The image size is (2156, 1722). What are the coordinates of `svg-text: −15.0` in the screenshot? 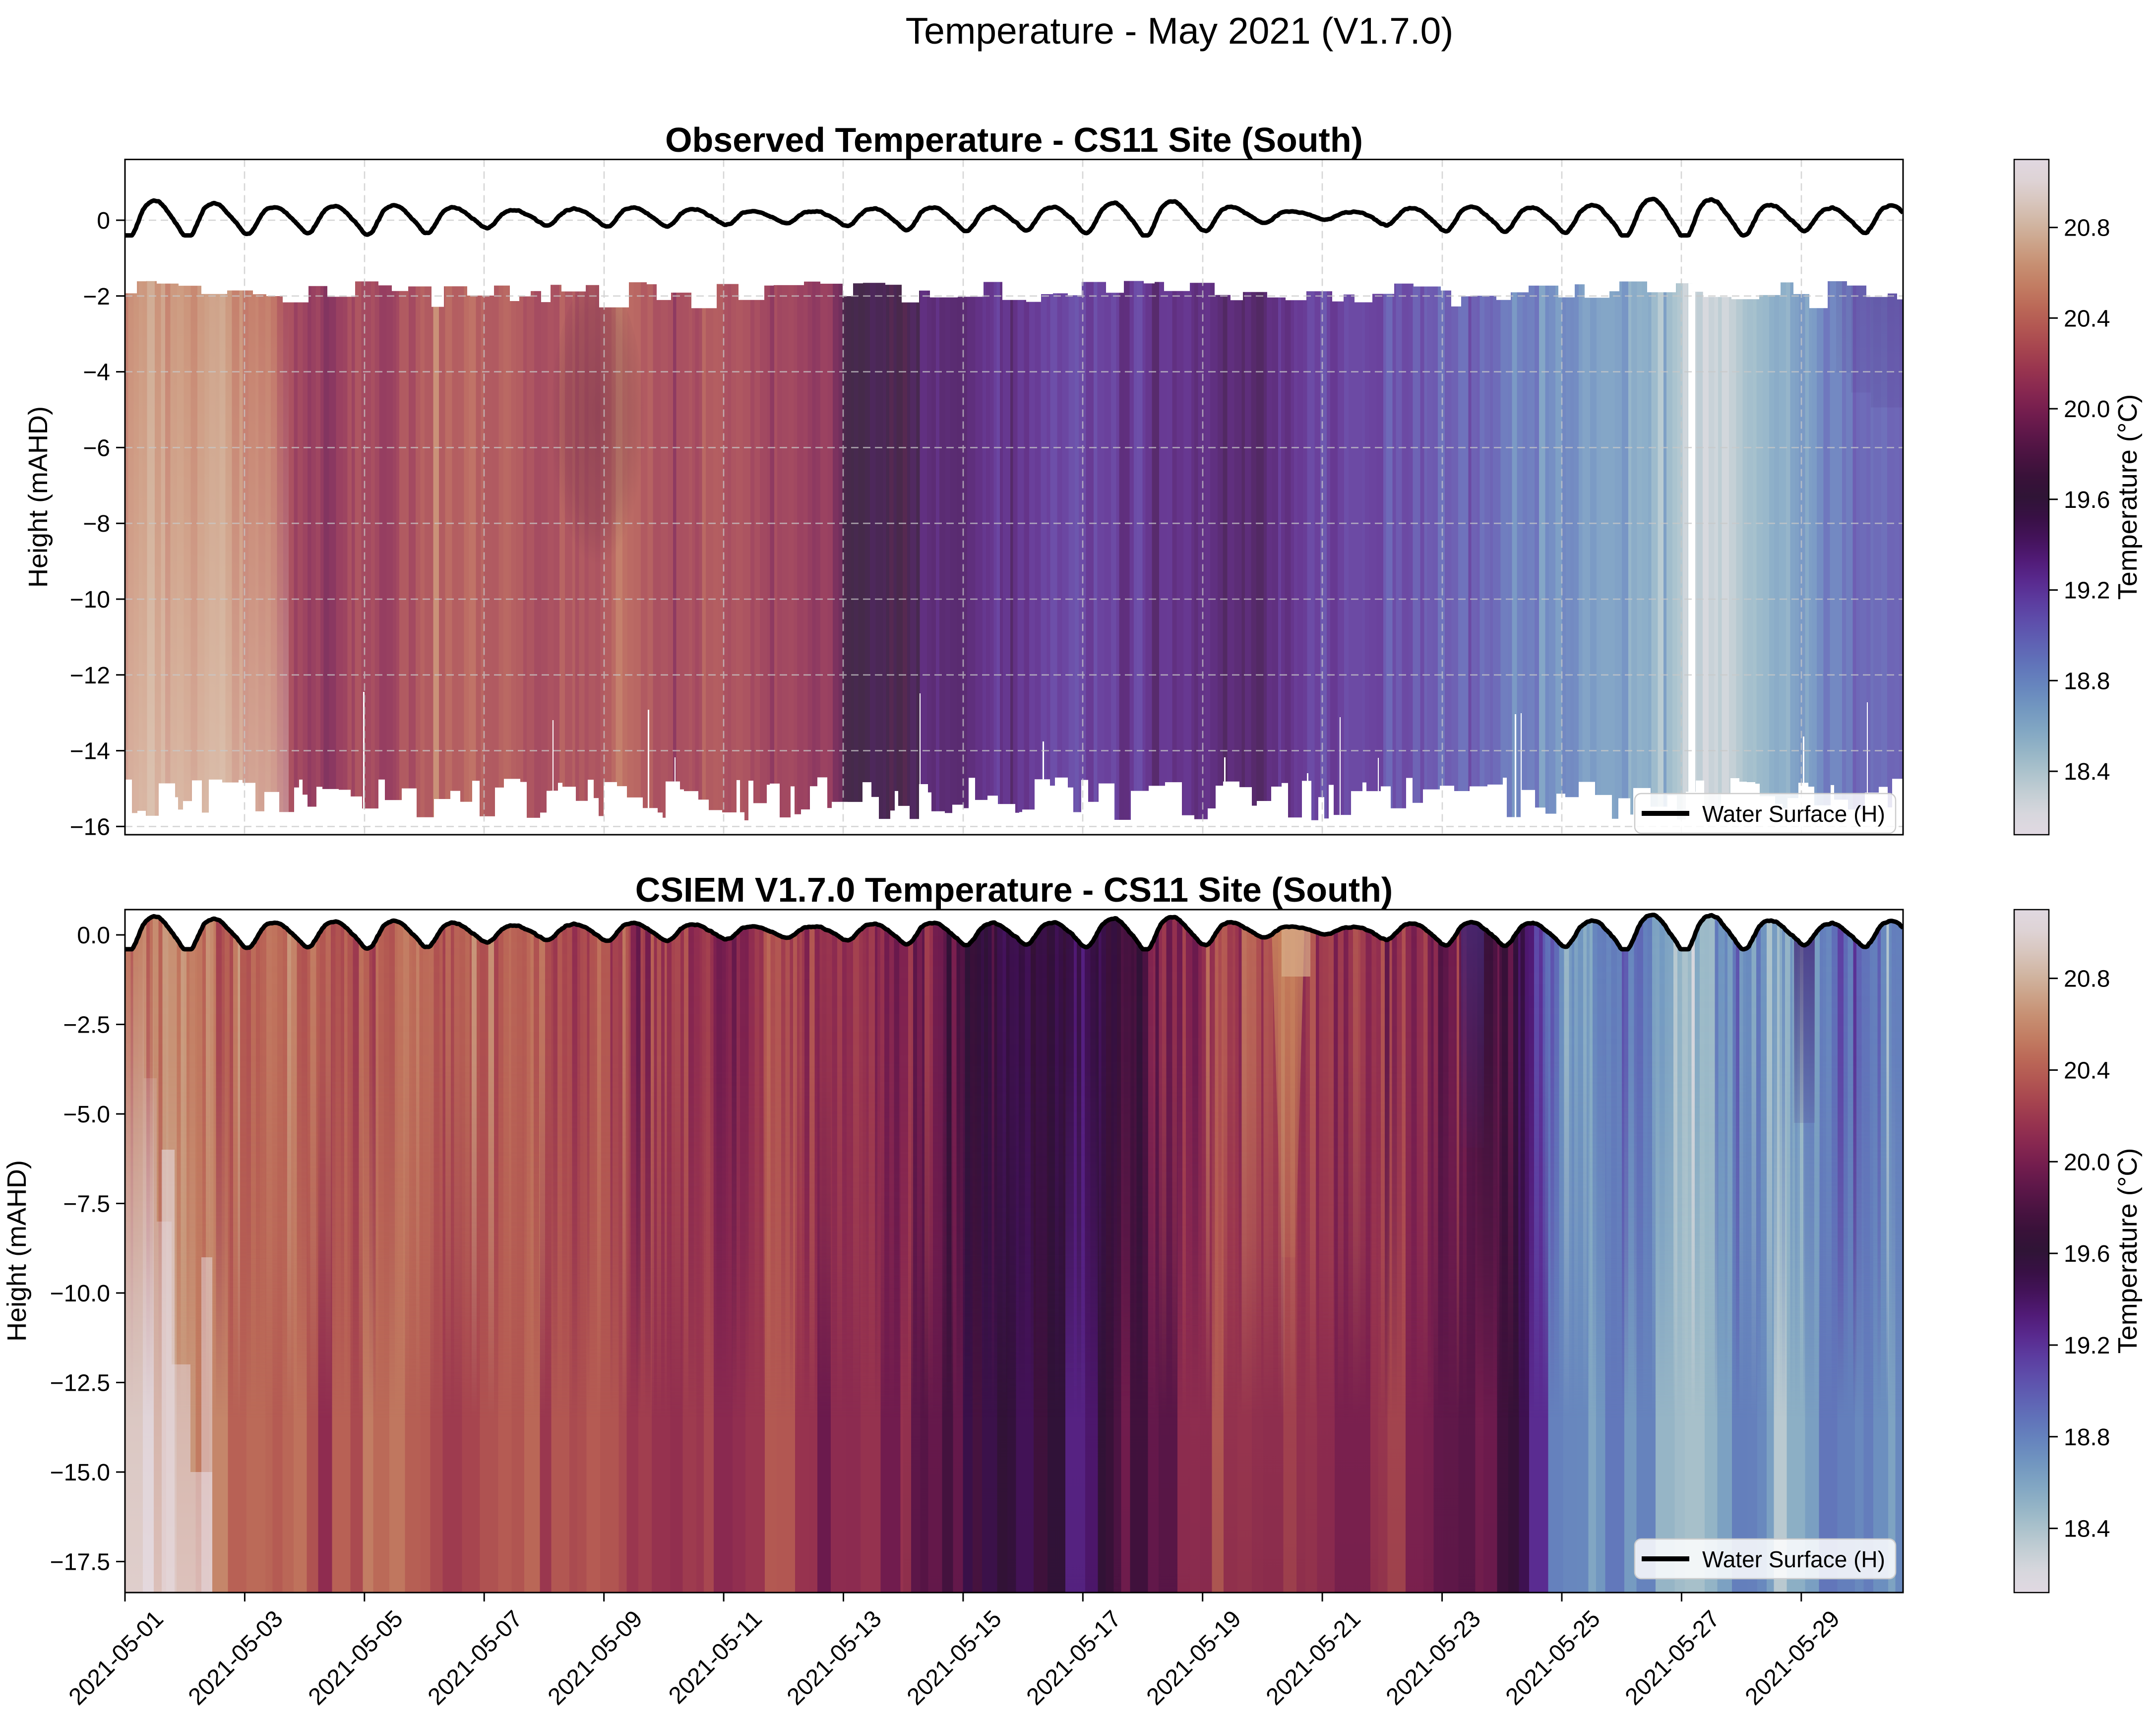 It's located at (80, 1473).